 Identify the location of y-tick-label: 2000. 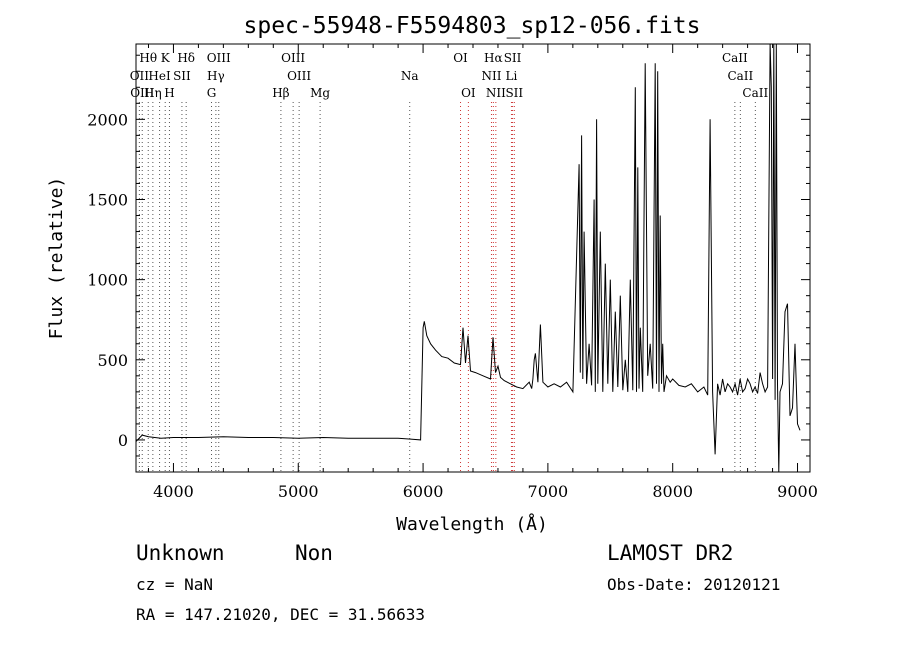
(107, 119).